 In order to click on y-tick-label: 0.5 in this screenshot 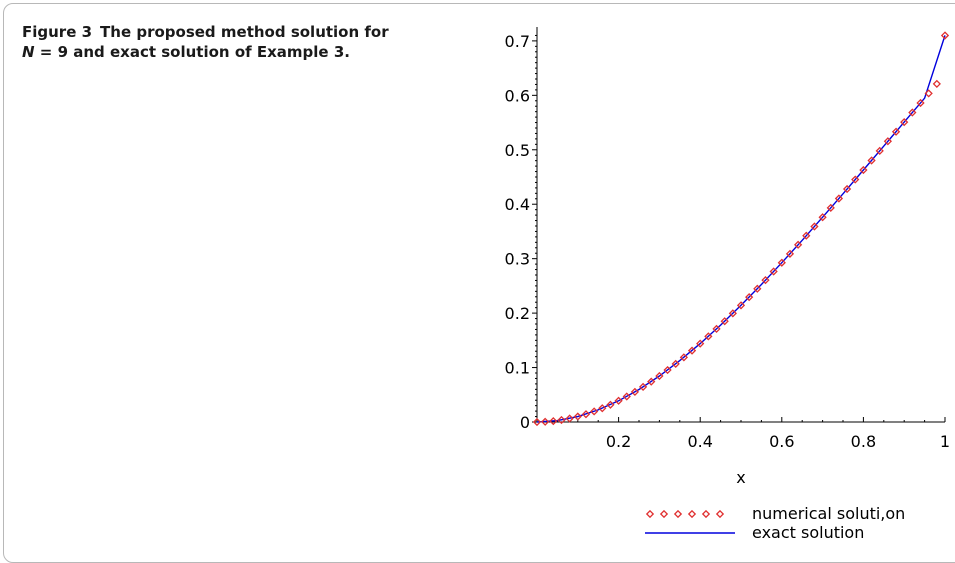, I will do `click(517, 150)`.